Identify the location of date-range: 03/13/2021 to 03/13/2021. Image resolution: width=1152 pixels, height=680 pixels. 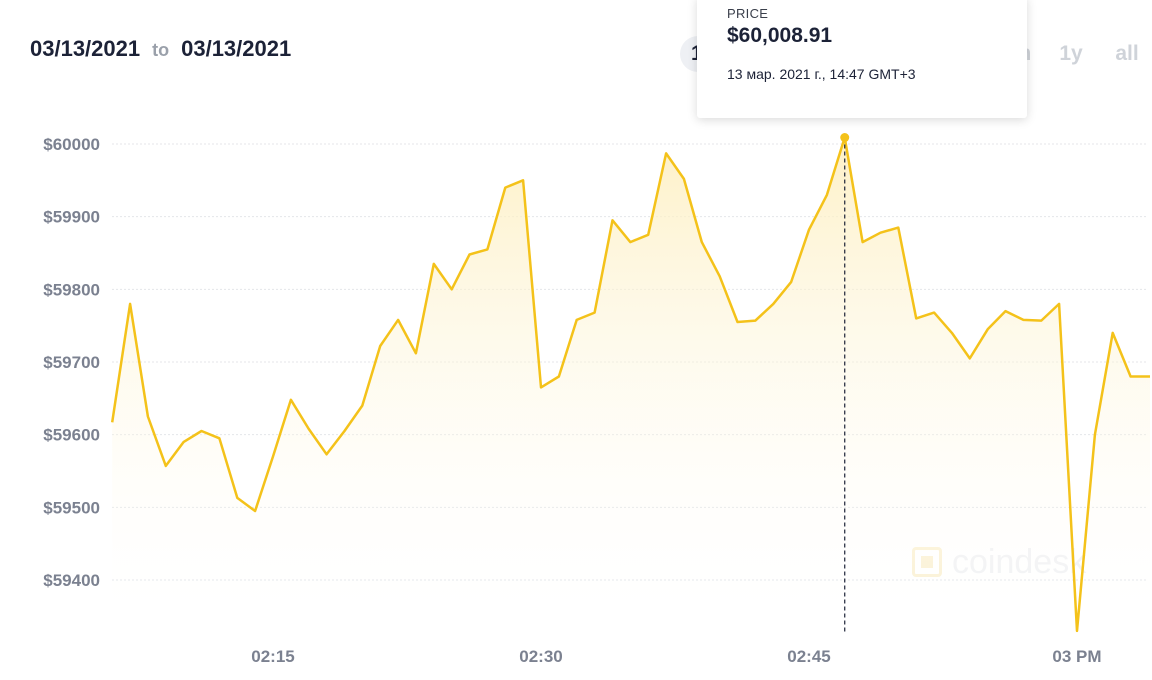
(160, 49).